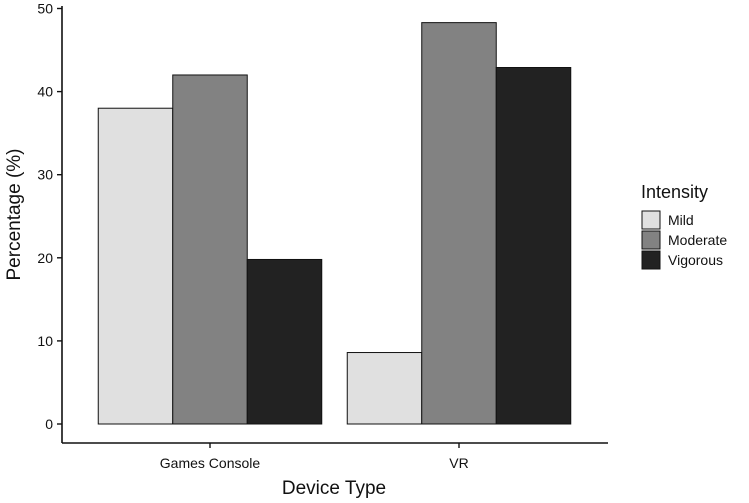 This screenshot has width=749, height=503. What do you see at coordinates (651, 240) in the screenshot?
I see `legend-swatch-moderate` at bounding box center [651, 240].